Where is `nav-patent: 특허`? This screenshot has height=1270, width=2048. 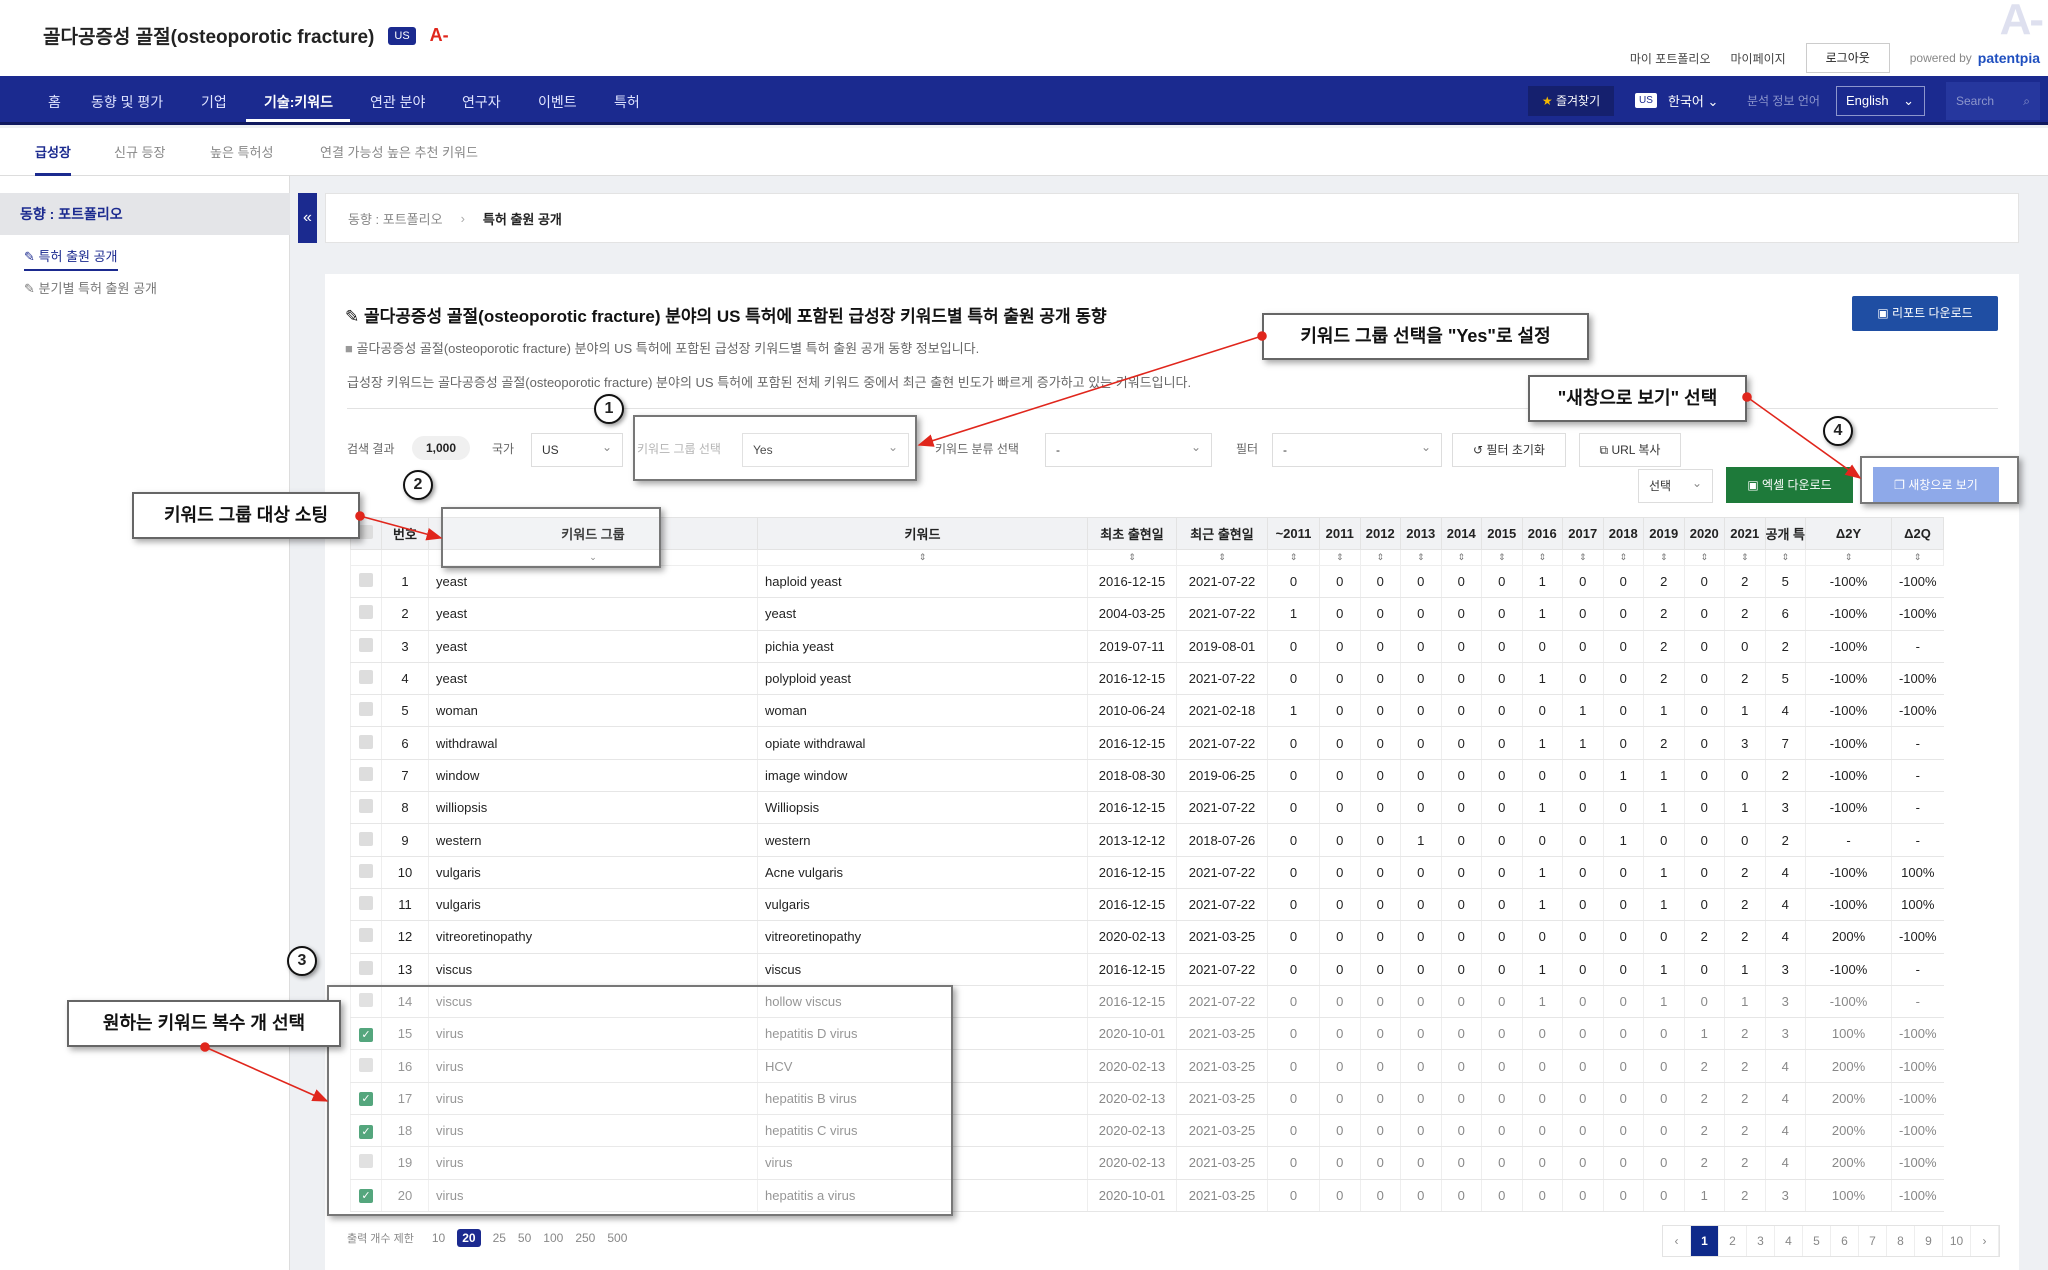
nav-patent: 특허 is located at coordinates (627, 102).